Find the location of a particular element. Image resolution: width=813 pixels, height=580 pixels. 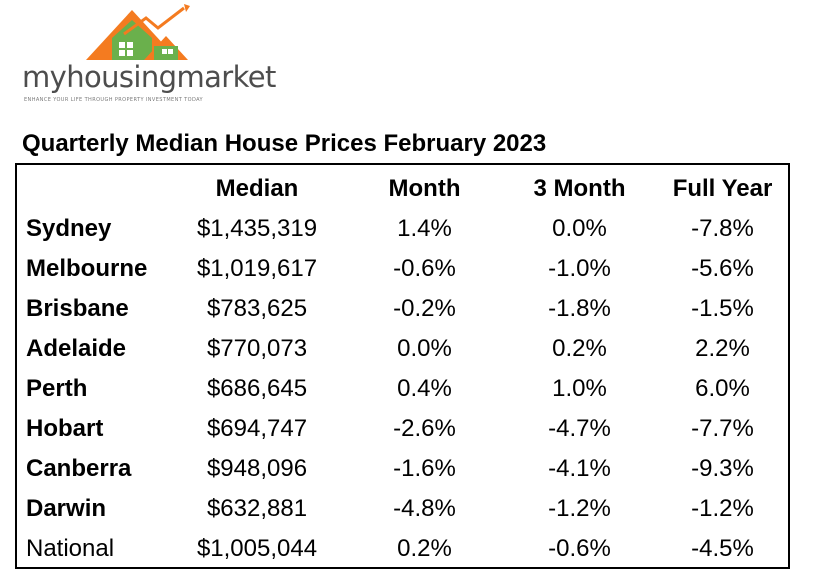

full-year-change: -1.2% is located at coordinates (722, 508).